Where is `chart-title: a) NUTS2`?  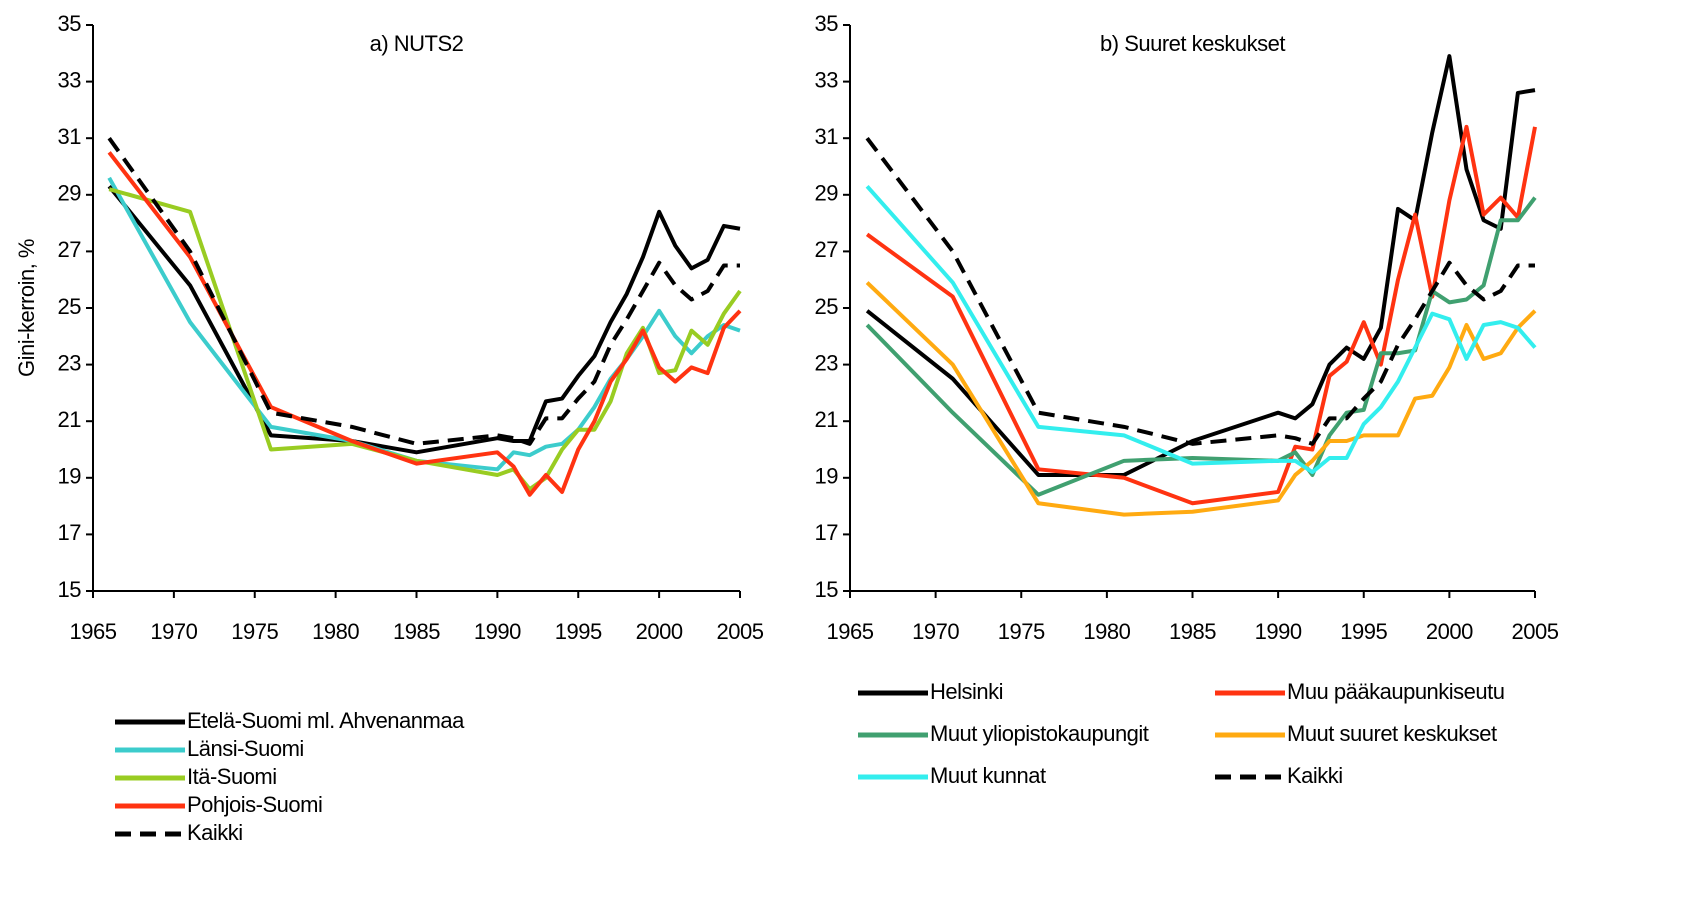
chart-title: a) NUTS2 is located at coordinates (417, 43).